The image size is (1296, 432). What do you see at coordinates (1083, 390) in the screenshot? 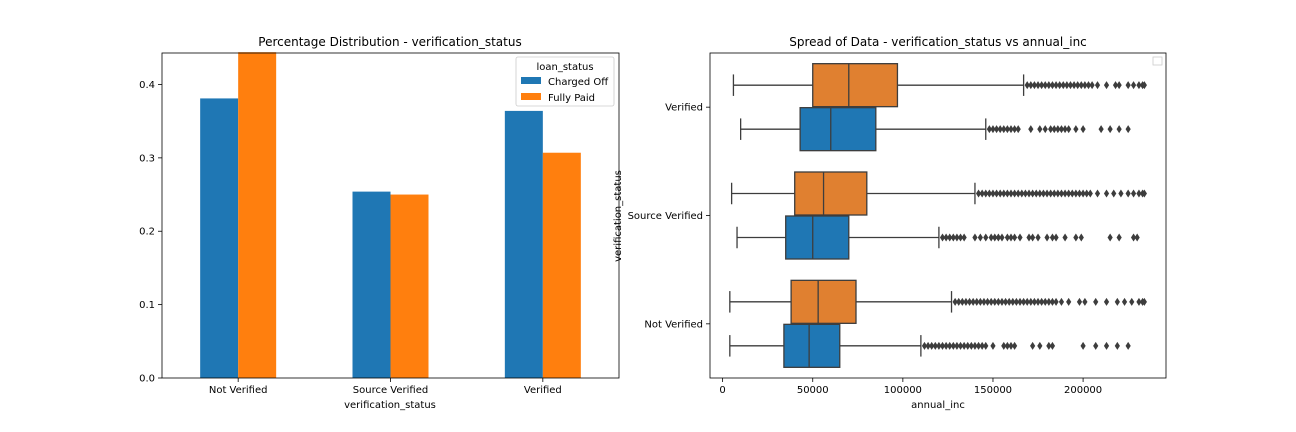
I see `x-tick-label-4: 200000` at bounding box center [1083, 390].